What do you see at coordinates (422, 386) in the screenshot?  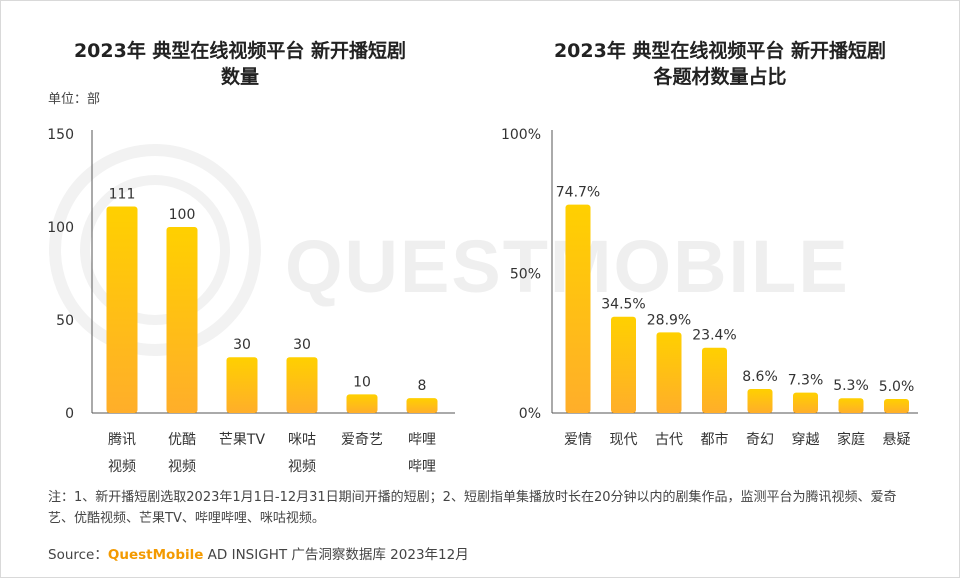 I see `platform-data-label: 8` at bounding box center [422, 386].